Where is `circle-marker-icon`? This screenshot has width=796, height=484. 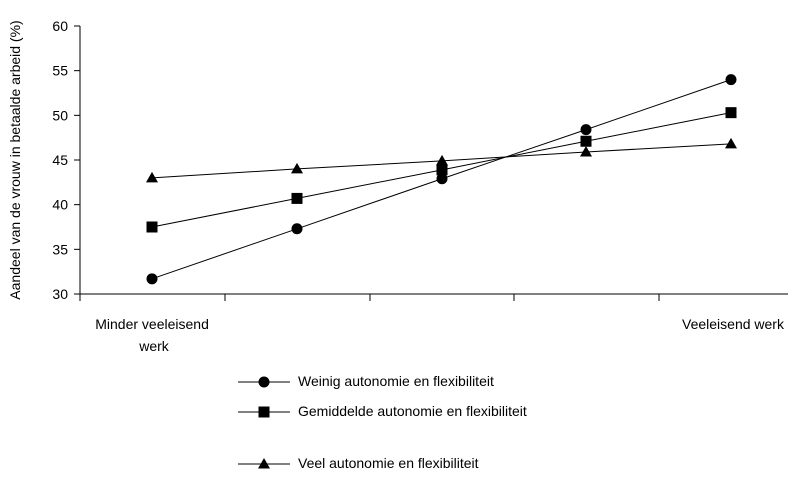
circle-marker-icon is located at coordinates (264, 382).